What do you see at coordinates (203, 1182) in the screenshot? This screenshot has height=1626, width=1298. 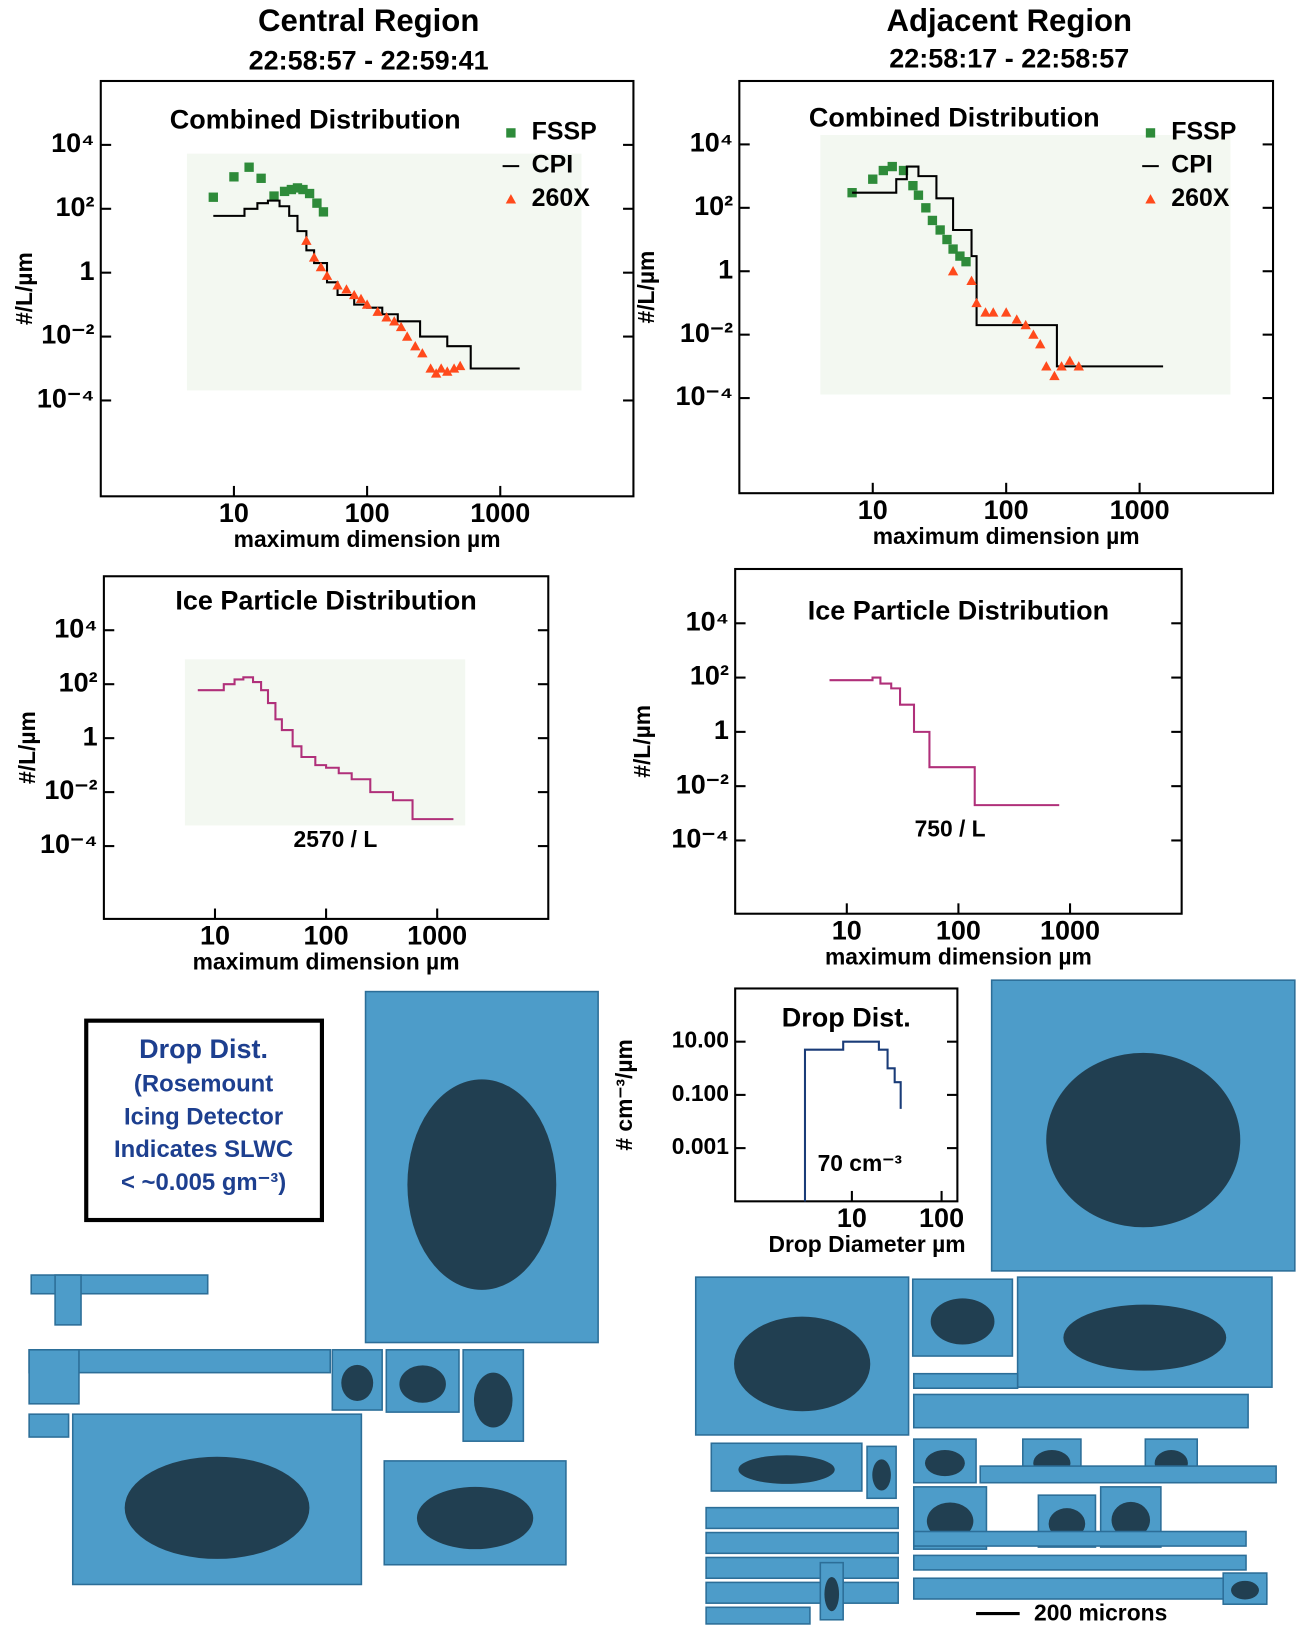 I see `note-line: < ~0.005 gm⁻³)` at bounding box center [203, 1182].